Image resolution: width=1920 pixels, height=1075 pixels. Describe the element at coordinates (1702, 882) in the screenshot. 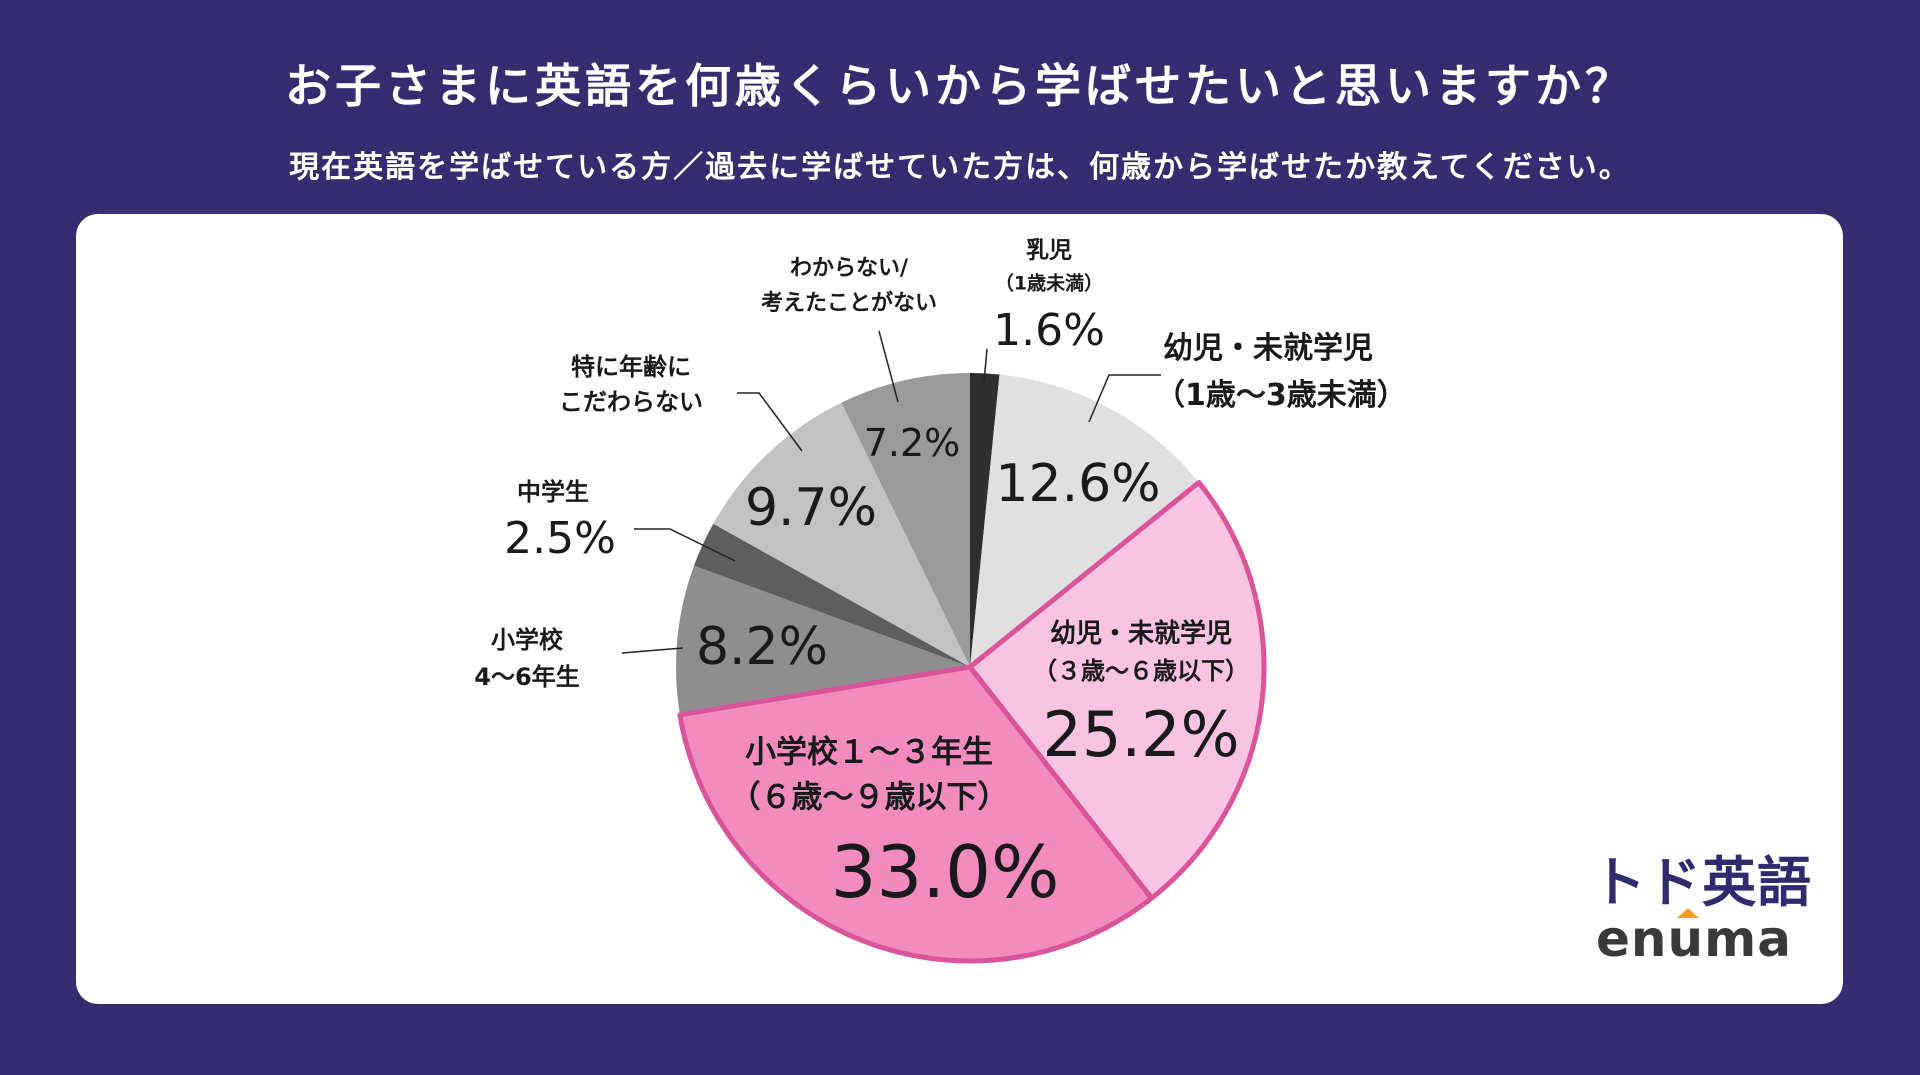

I see `todo-eigo-logo: トド英語` at that location.